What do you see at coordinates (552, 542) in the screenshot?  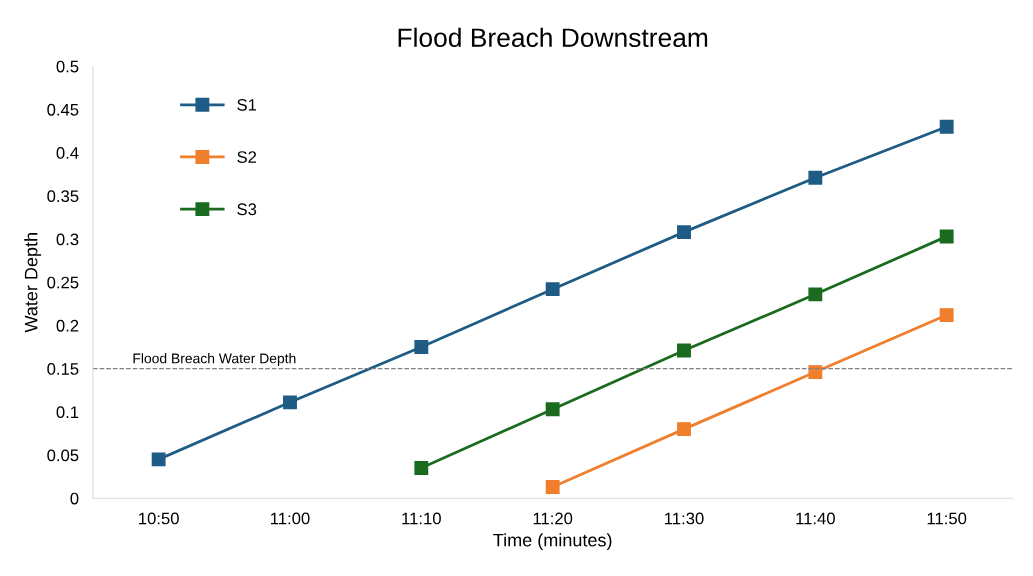 I see `x-axis-title: Time (minutes)` at bounding box center [552, 542].